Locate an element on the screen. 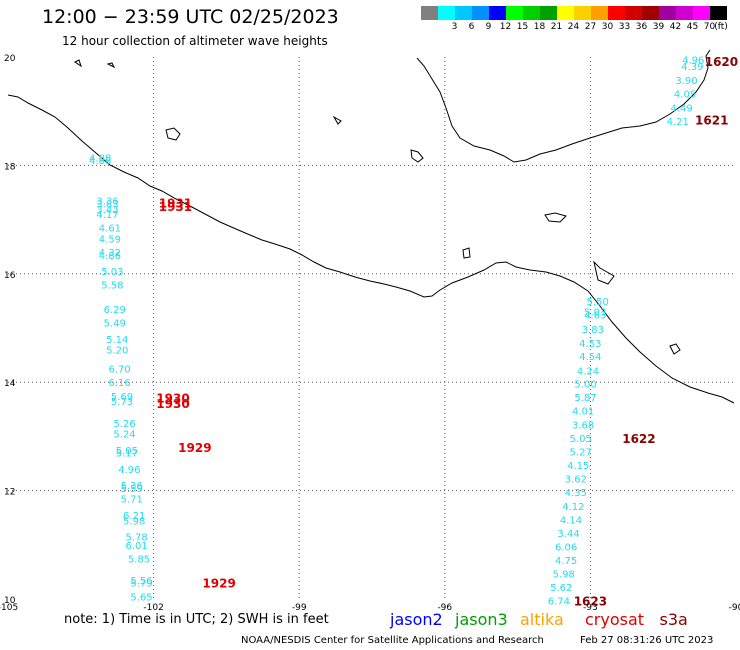 The image size is (740, 650). satellite-label-jason2: jason2 is located at coordinates (416, 619).